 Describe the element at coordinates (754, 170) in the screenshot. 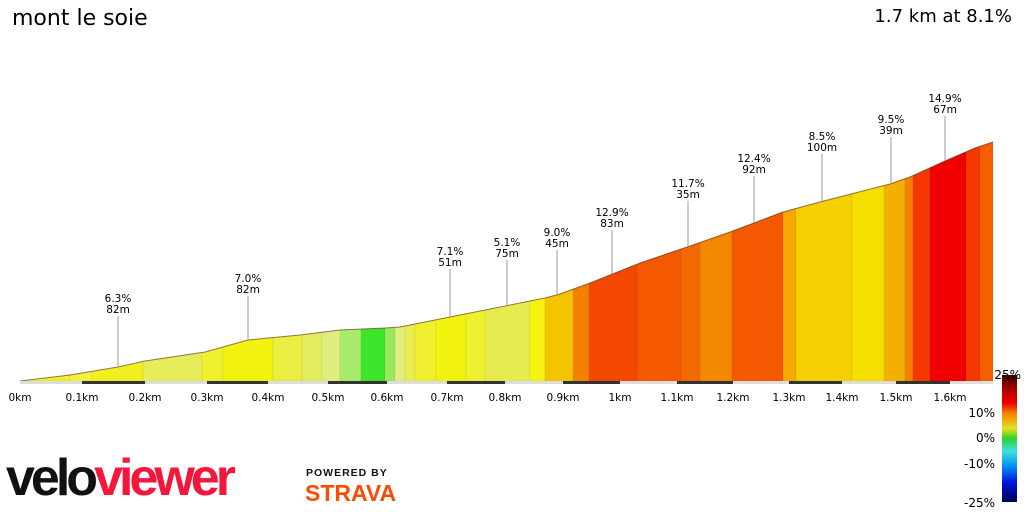

I see `annotation-length: 92m` at that location.